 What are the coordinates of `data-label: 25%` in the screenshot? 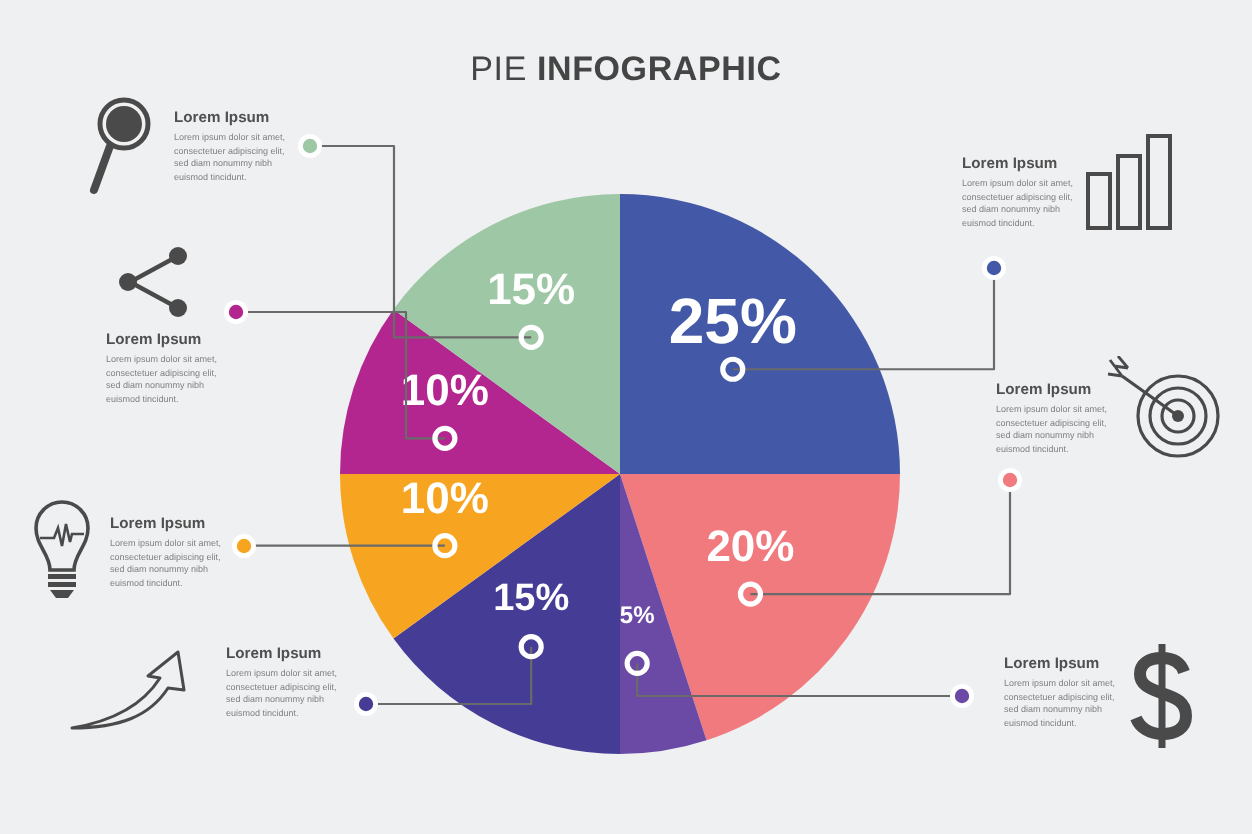 It's located at (732, 321).